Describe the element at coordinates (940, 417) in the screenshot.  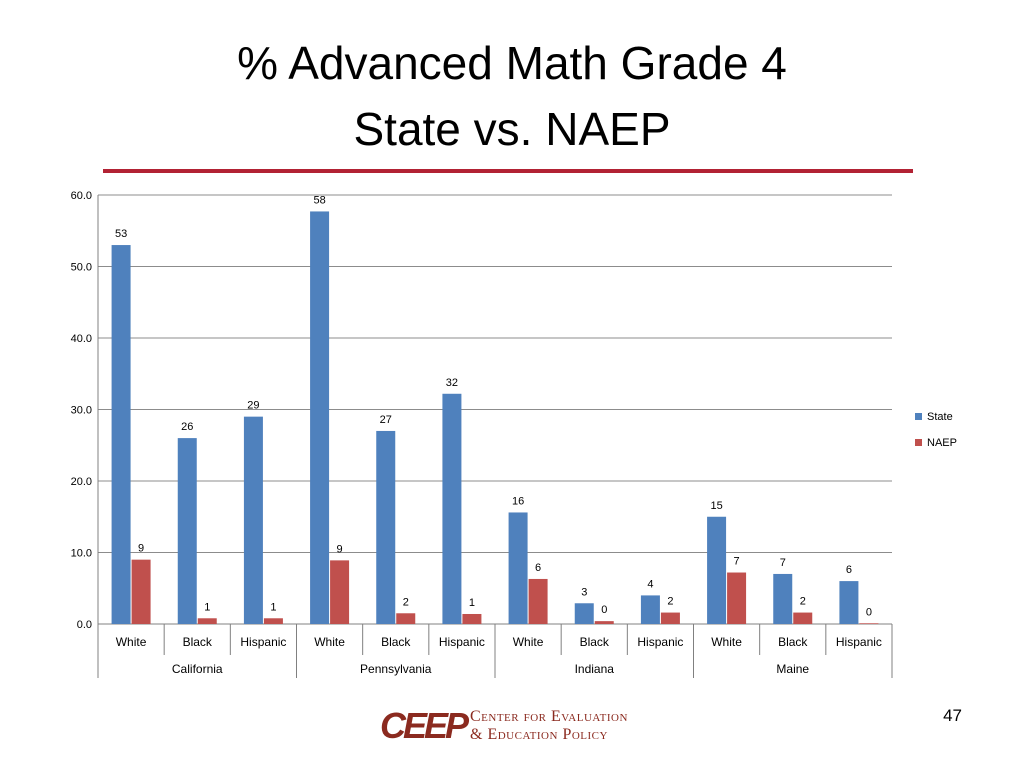
I see `legend-label: State` at that location.